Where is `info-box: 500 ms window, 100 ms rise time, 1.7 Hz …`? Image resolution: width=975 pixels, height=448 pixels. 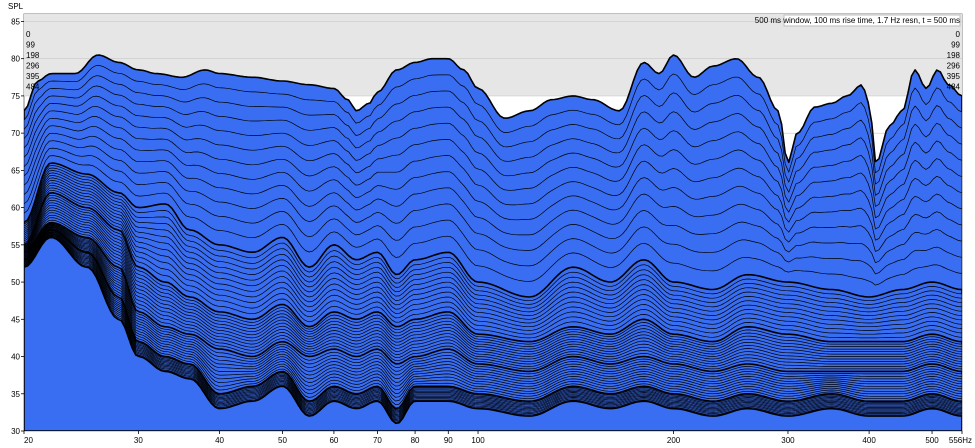 info-box: 500 ms window, 100 ms rise time, 1.7 Hz … is located at coordinates (858, 20).